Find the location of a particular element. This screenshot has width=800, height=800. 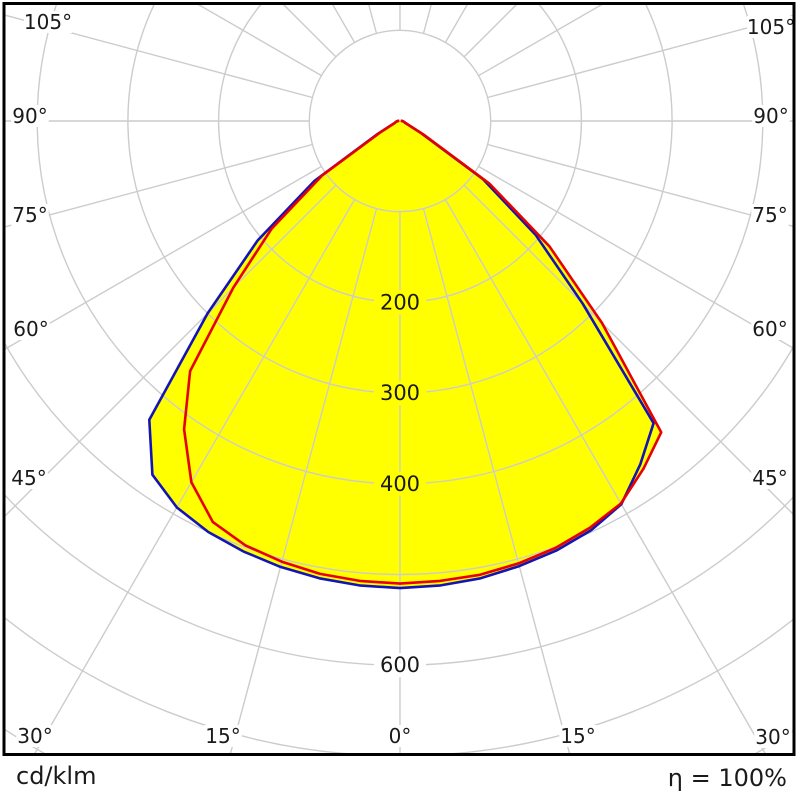

angle-label: 0° is located at coordinates (400, 736).